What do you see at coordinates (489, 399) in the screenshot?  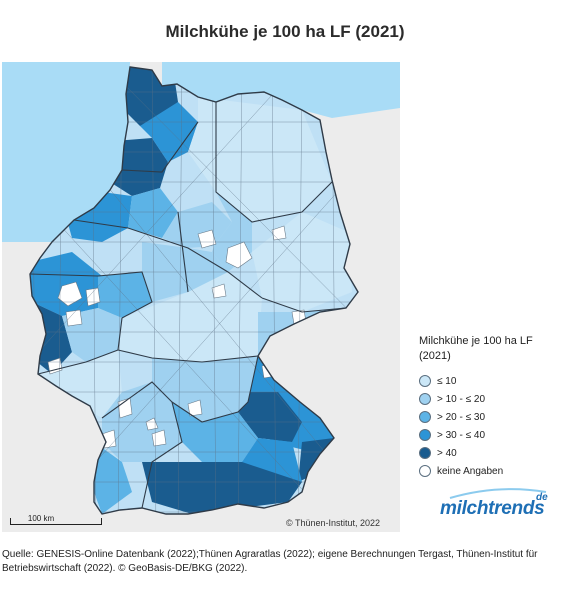 I see `legend-item: > 10 - ≤ 20` at bounding box center [489, 399].